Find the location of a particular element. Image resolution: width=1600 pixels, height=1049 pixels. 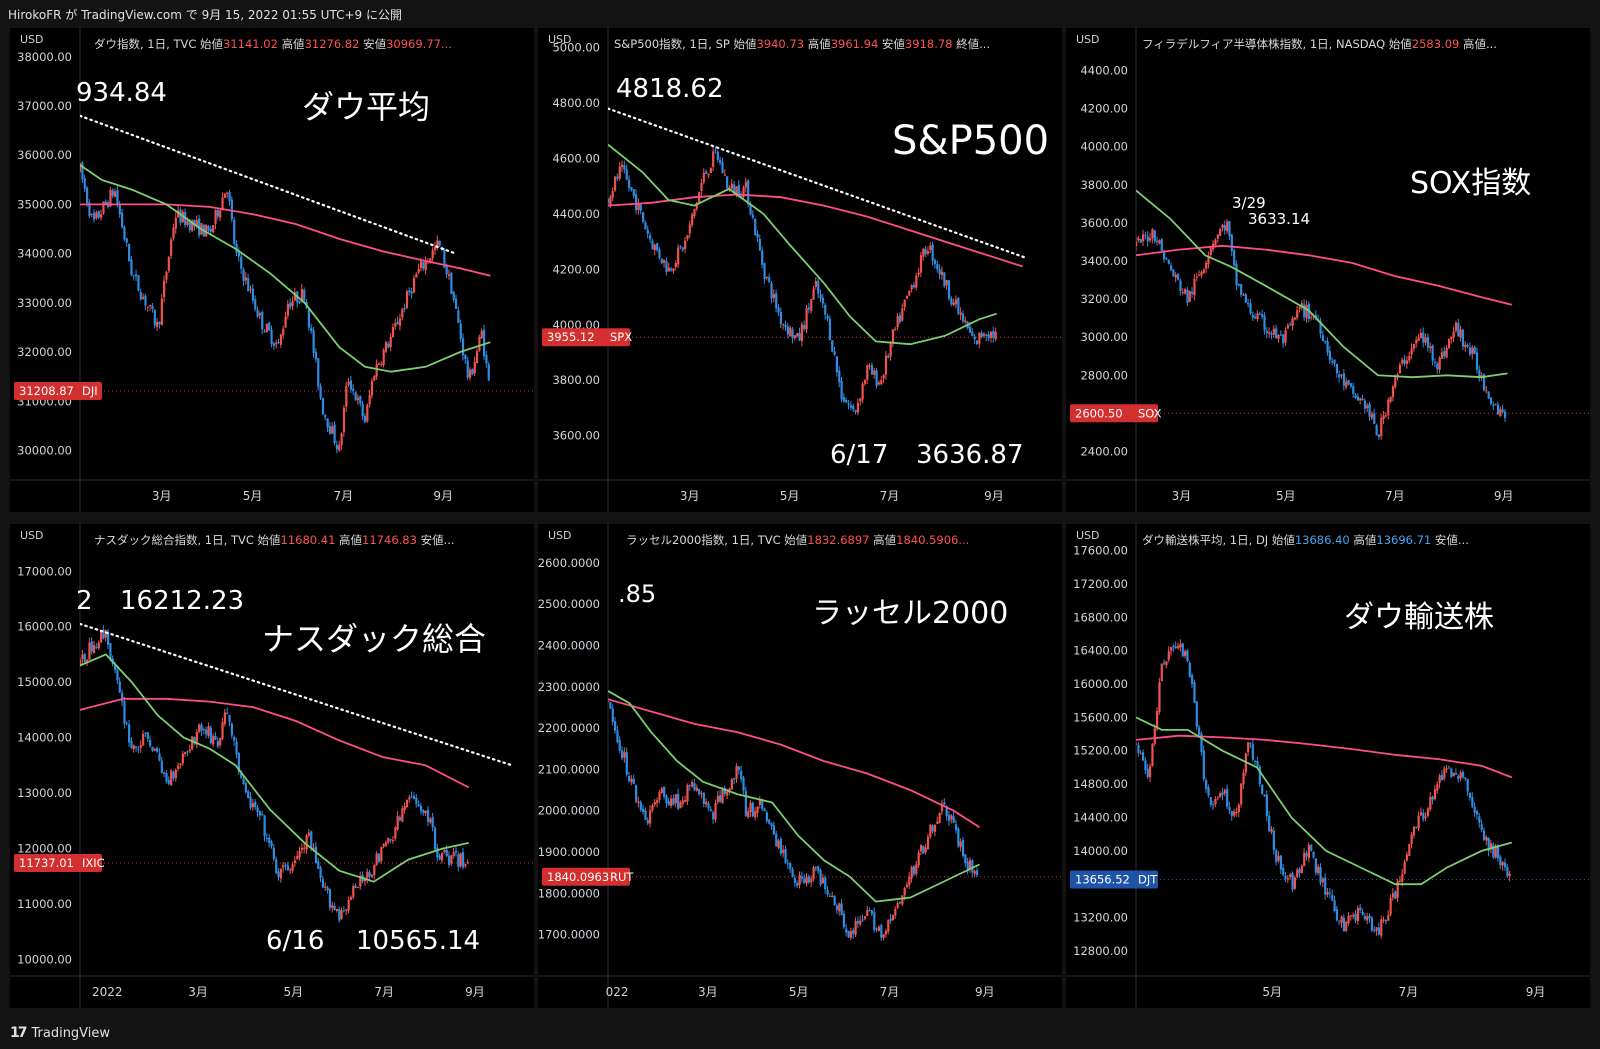

x-tick-label: 2022 is located at coordinates (107, 992).